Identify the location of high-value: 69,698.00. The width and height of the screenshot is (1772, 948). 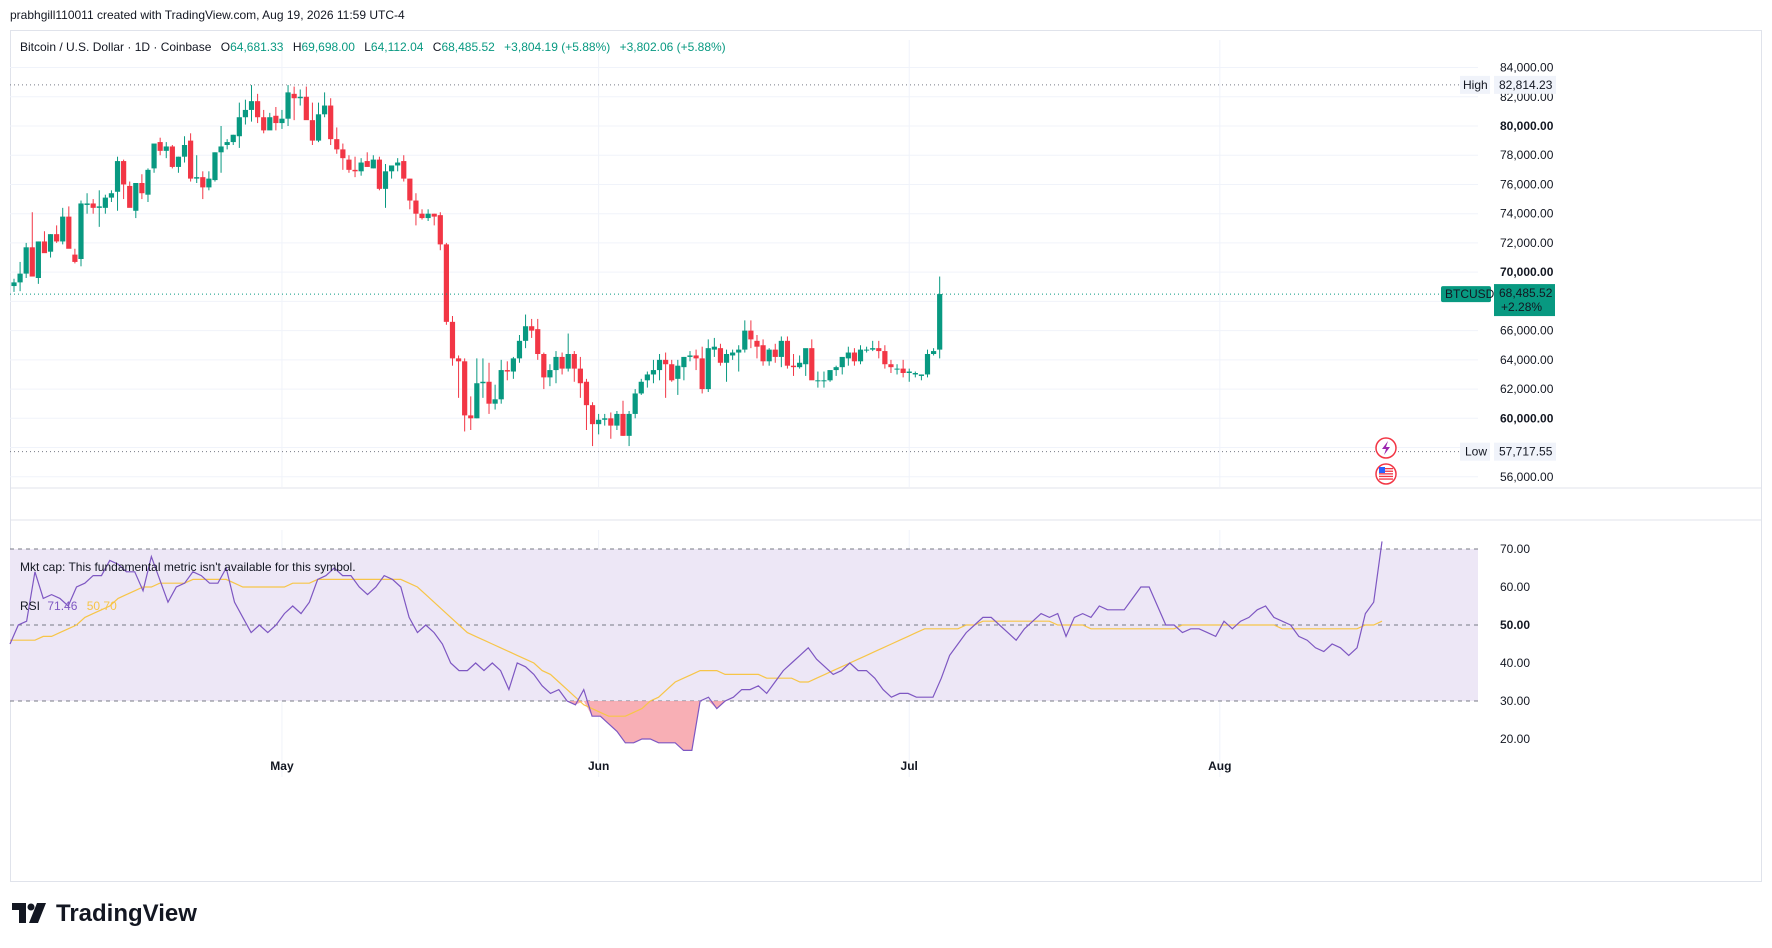
(328, 47).